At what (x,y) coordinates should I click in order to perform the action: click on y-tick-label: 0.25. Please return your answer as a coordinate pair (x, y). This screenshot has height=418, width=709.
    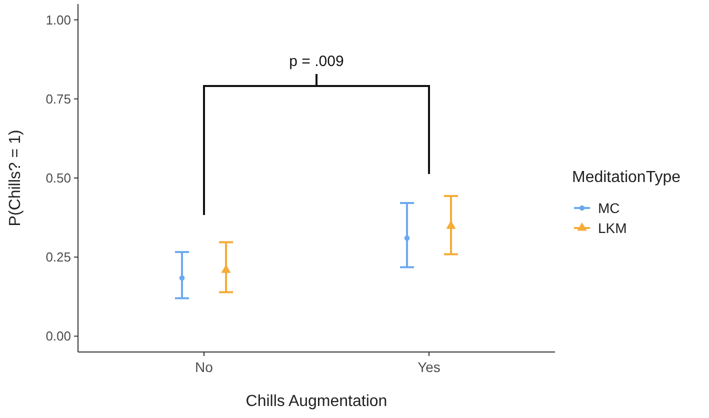
    Looking at the image, I should click on (58, 257).